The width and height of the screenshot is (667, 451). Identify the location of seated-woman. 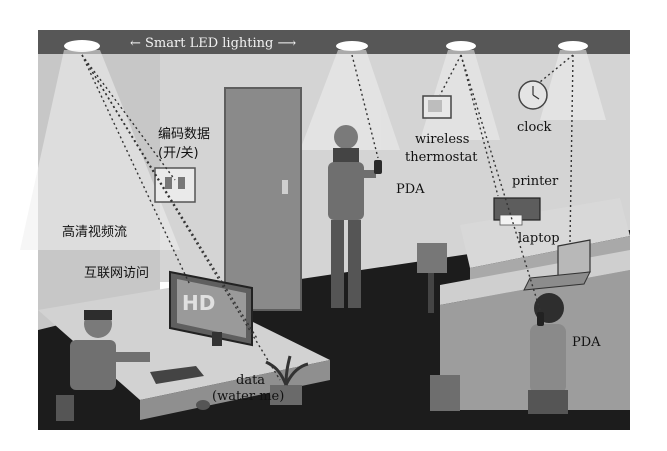
(548, 353).